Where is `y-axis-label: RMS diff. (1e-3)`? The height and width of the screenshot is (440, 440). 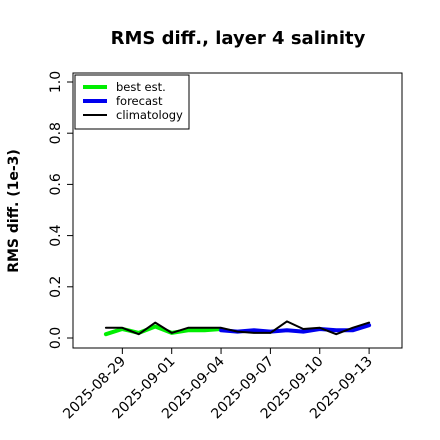
y-axis-label: RMS diff. (1e-3) is located at coordinates (14, 211).